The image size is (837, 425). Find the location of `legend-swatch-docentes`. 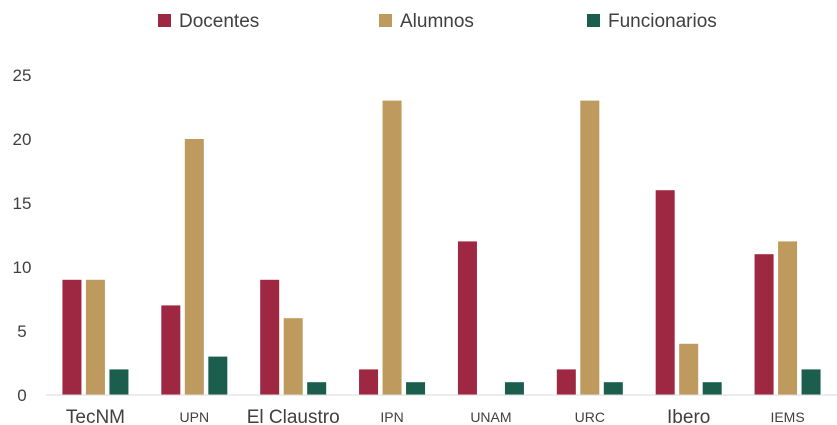

legend-swatch-docentes is located at coordinates (164, 20).